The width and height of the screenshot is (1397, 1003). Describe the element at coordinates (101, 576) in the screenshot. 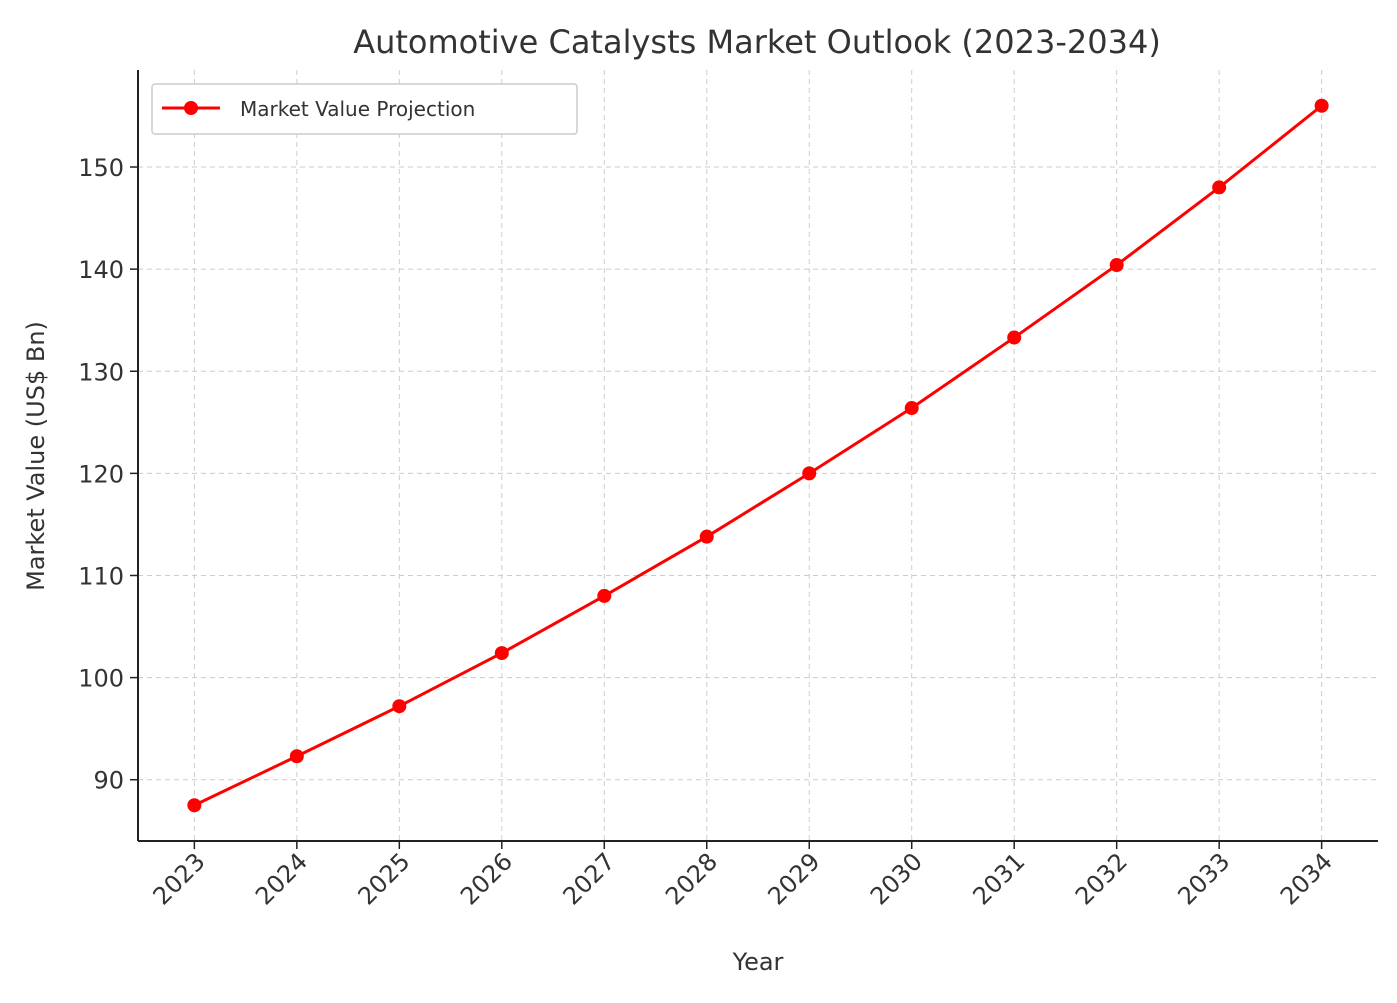

I see `y-tick-label: 110` at that location.